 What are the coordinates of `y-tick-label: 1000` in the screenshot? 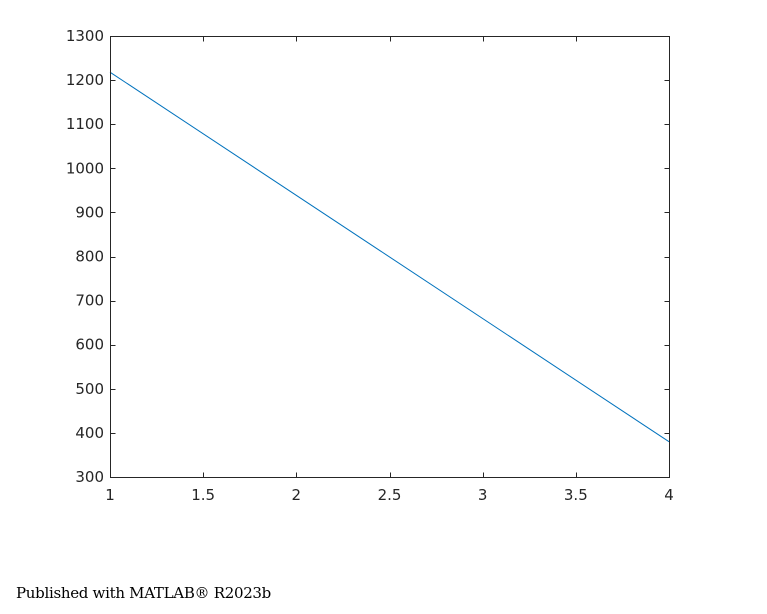 It's located at (85, 168).